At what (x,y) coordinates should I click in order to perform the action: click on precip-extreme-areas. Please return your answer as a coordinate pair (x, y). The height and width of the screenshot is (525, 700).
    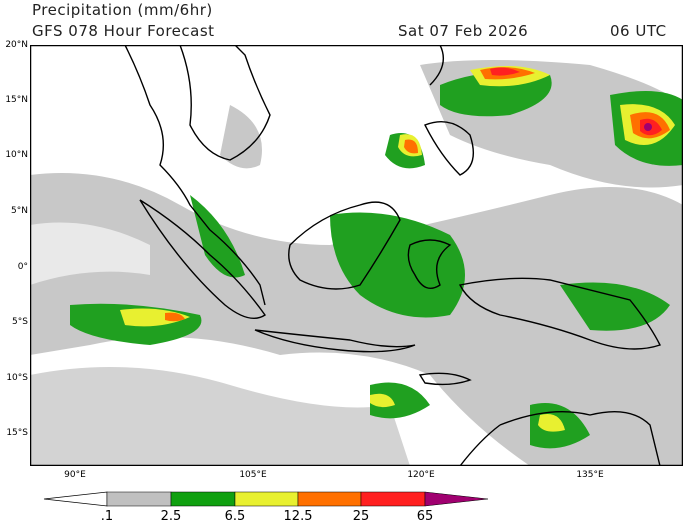
    Looking at the image, I should click on (576, 101).